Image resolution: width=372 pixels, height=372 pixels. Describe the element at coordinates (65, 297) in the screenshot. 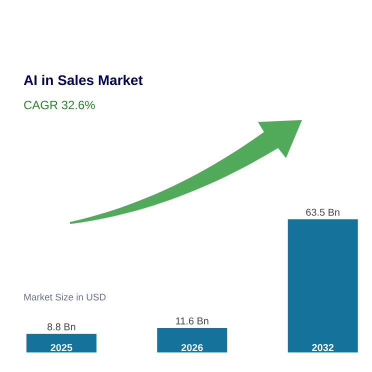

I see `annotation: Market Size in USD` at that location.